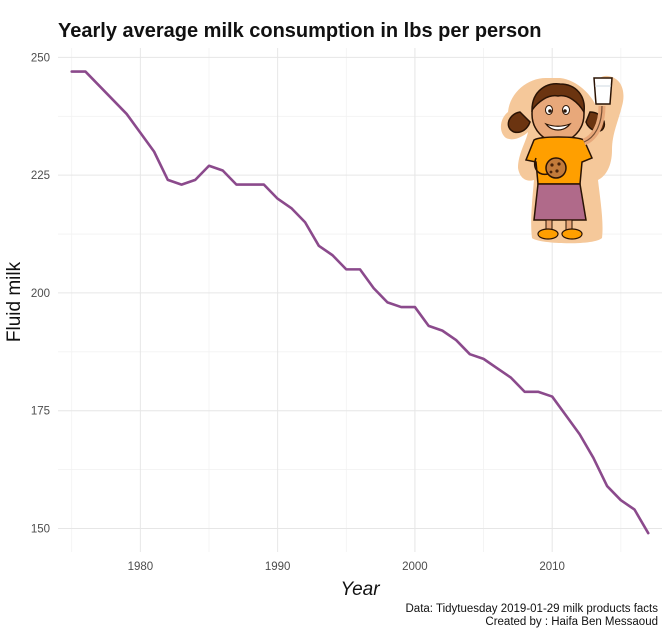 The image size is (670, 634). What do you see at coordinates (571, 622) in the screenshot?
I see `caption-author: Created by : Haifa Ben Messaoud` at bounding box center [571, 622].